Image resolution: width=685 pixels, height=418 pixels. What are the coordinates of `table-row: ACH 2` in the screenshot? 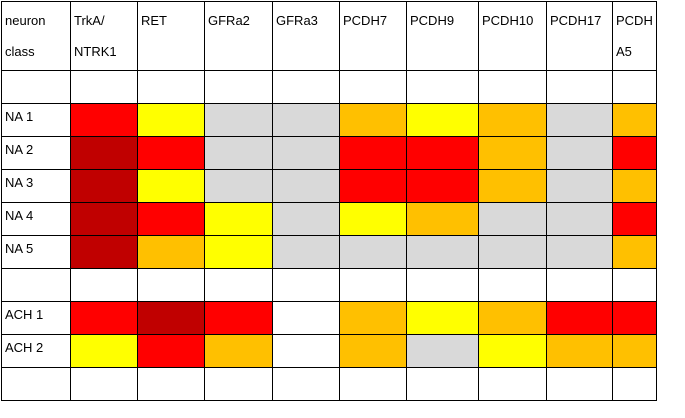 It's located at (329, 351).